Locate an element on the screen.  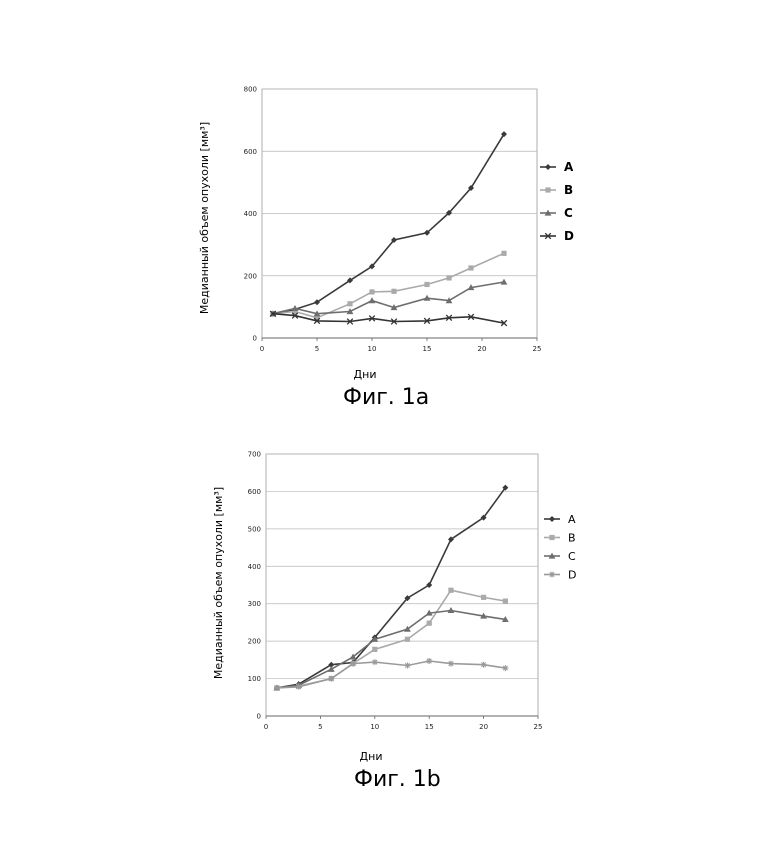
series-line-c is located at coordinates (388, 298).